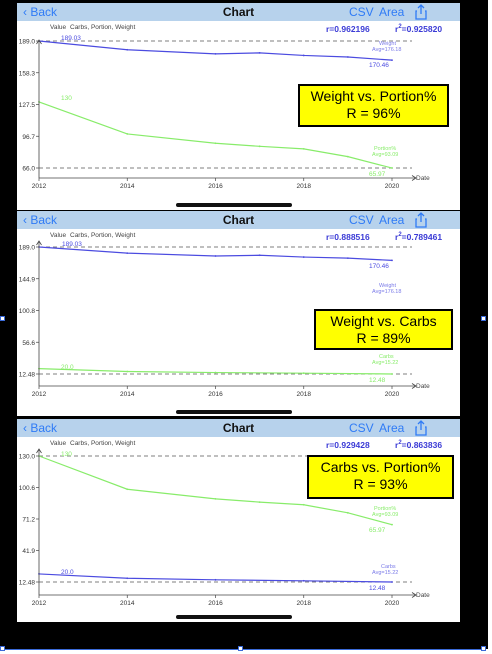 The width and height of the screenshot is (492, 654). What do you see at coordinates (240, 648) in the screenshot?
I see `resize-handle-bottom` at bounding box center [240, 648].